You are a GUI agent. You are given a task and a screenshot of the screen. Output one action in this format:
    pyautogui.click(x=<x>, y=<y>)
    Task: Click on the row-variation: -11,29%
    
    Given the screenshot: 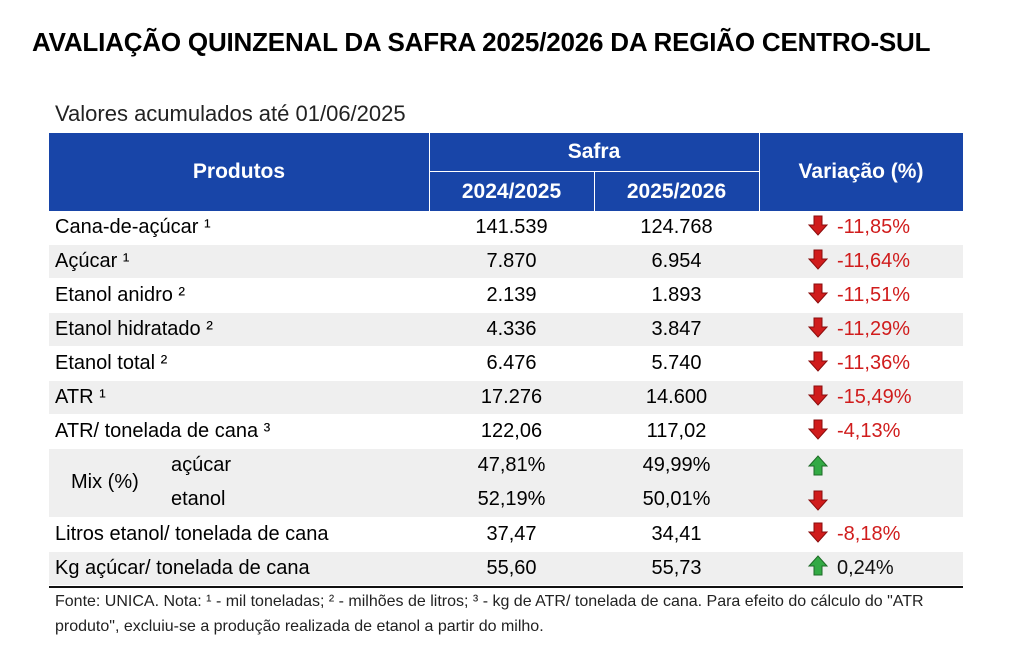 What is the action you would take?
    pyautogui.click(x=882, y=329)
    